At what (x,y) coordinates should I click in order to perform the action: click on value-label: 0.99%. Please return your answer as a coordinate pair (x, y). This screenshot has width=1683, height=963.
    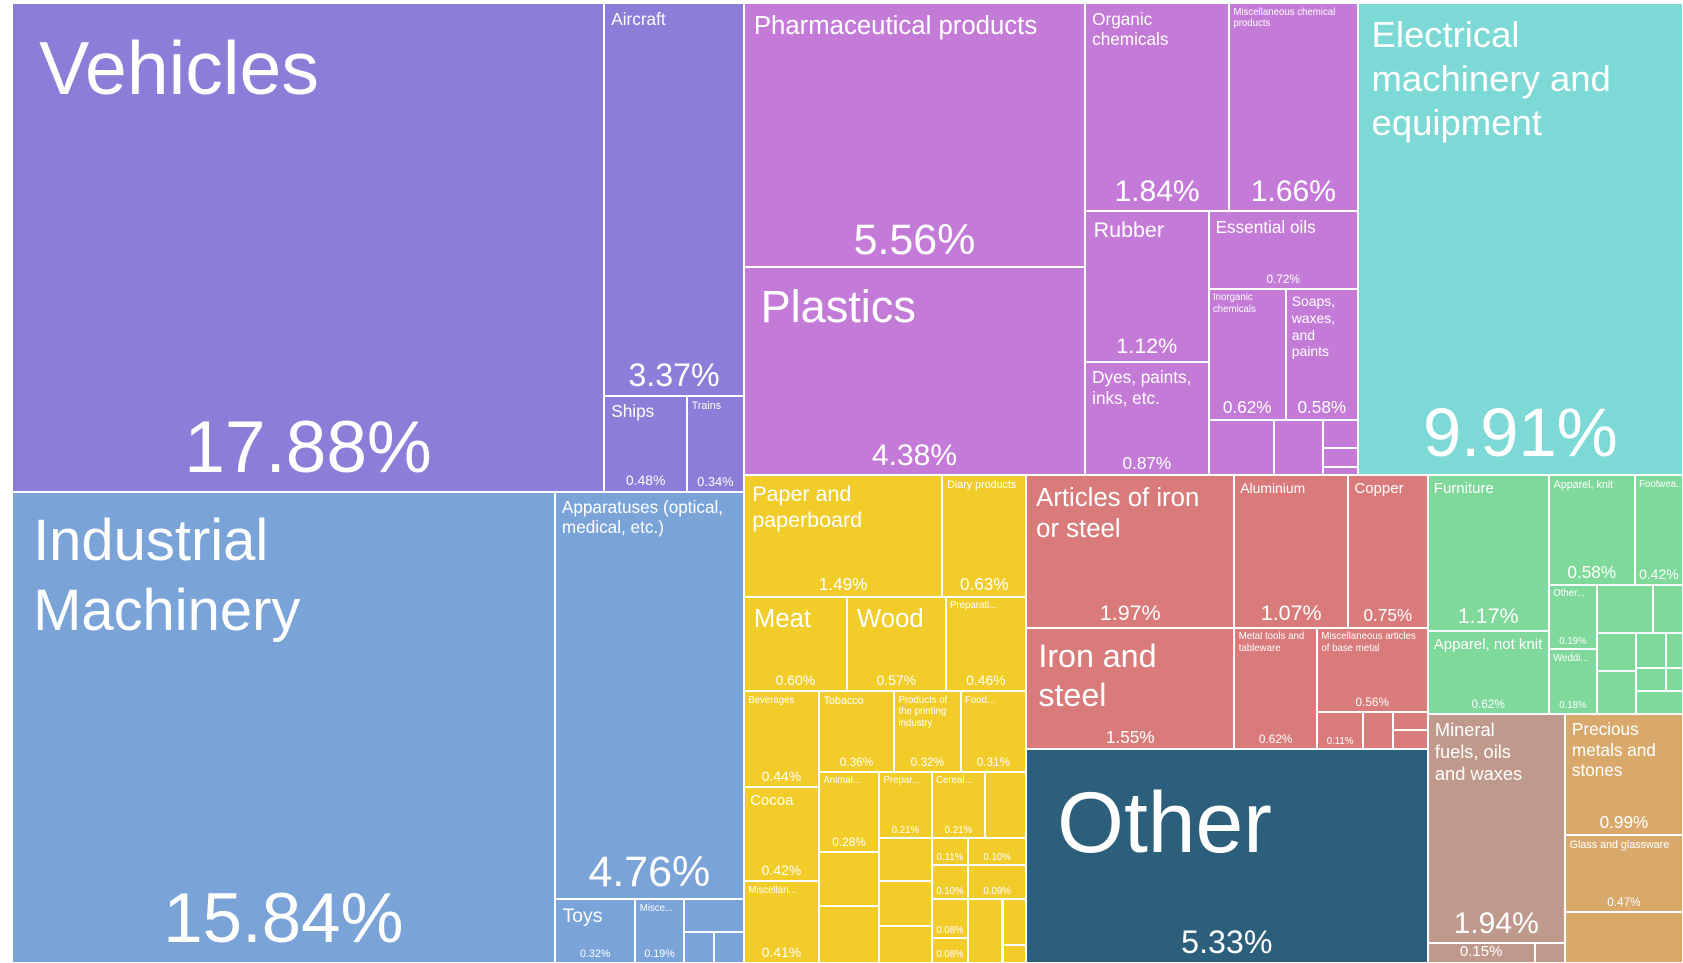
    Looking at the image, I should click on (1624, 822).